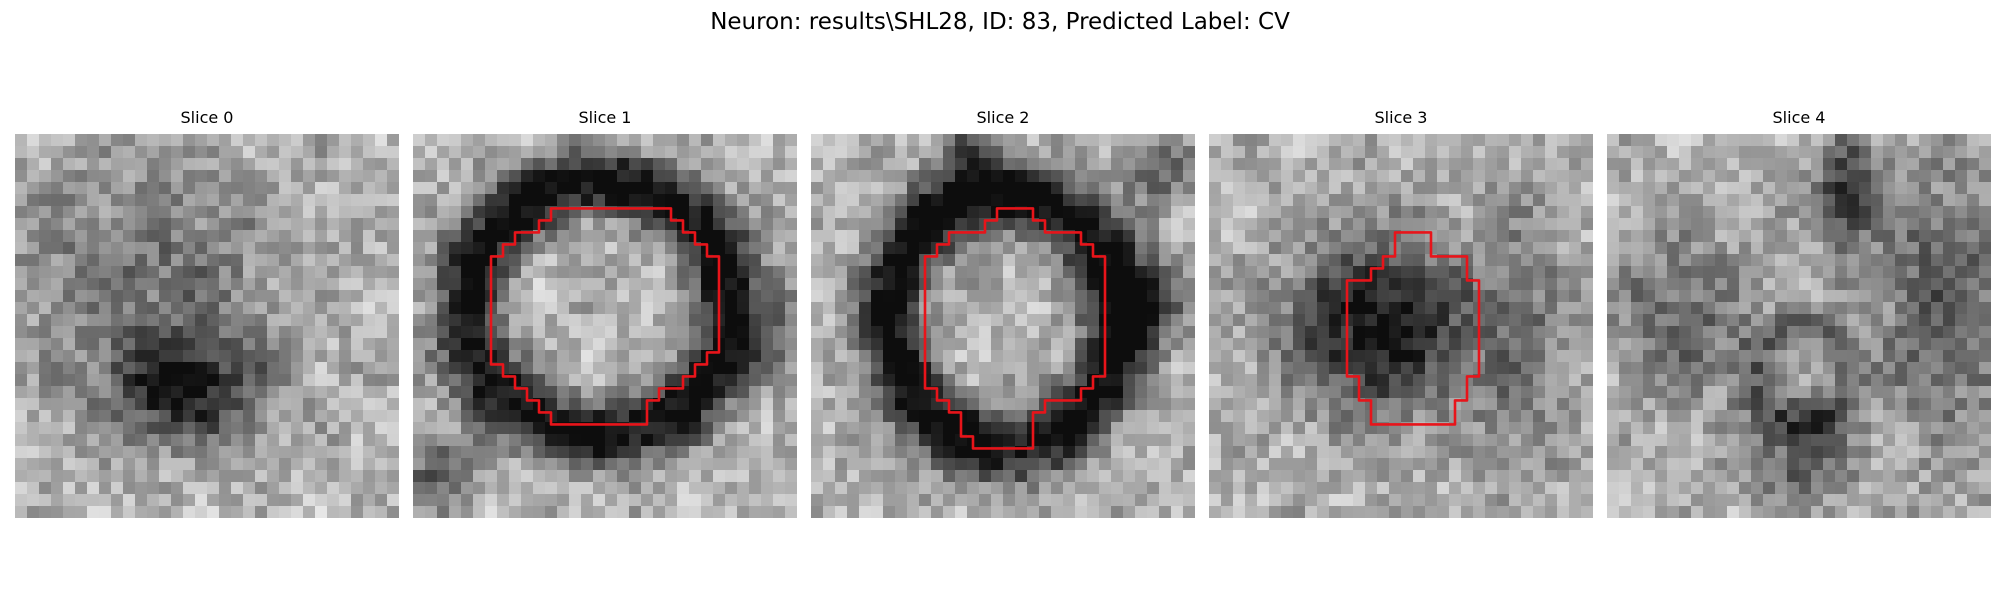 The height and width of the screenshot is (600, 2000). Describe the element at coordinates (207, 117) in the screenshot. I see `slice-title-0: Slice 0` at that location.